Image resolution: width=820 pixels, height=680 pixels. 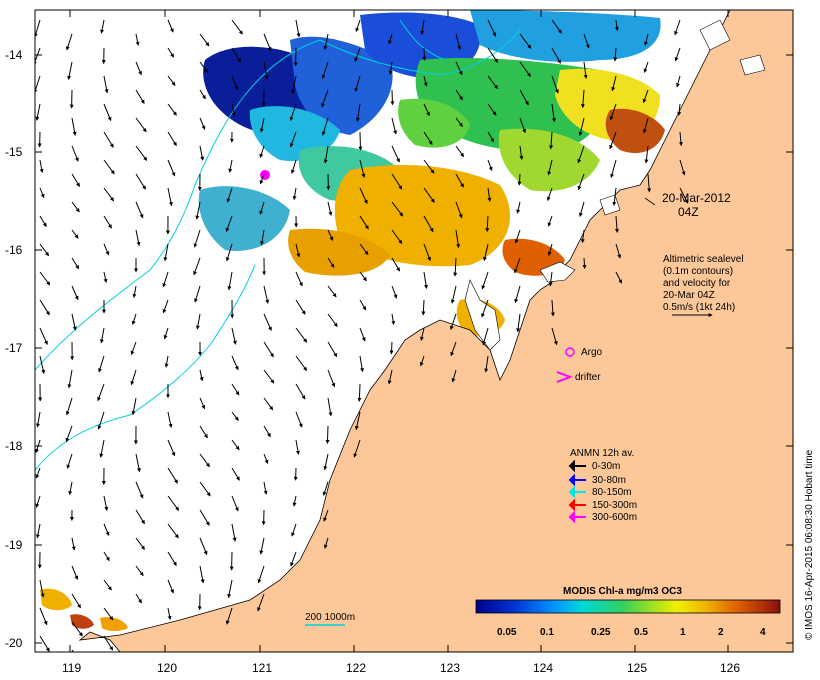 I want to click on anmn-legend-arrows, so click(x=577, y=491).